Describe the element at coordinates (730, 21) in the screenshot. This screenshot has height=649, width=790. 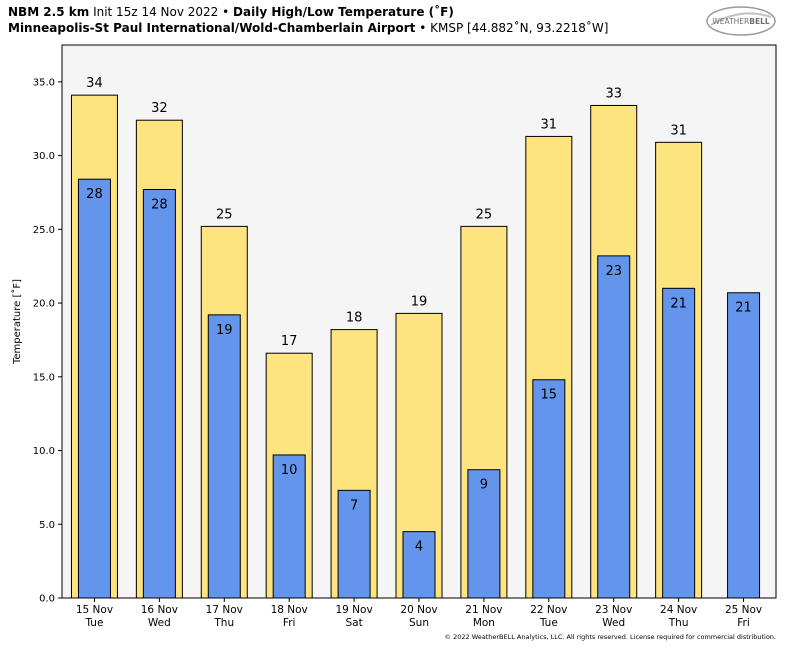
I see `logo-text-main: WEATHER` at that location.